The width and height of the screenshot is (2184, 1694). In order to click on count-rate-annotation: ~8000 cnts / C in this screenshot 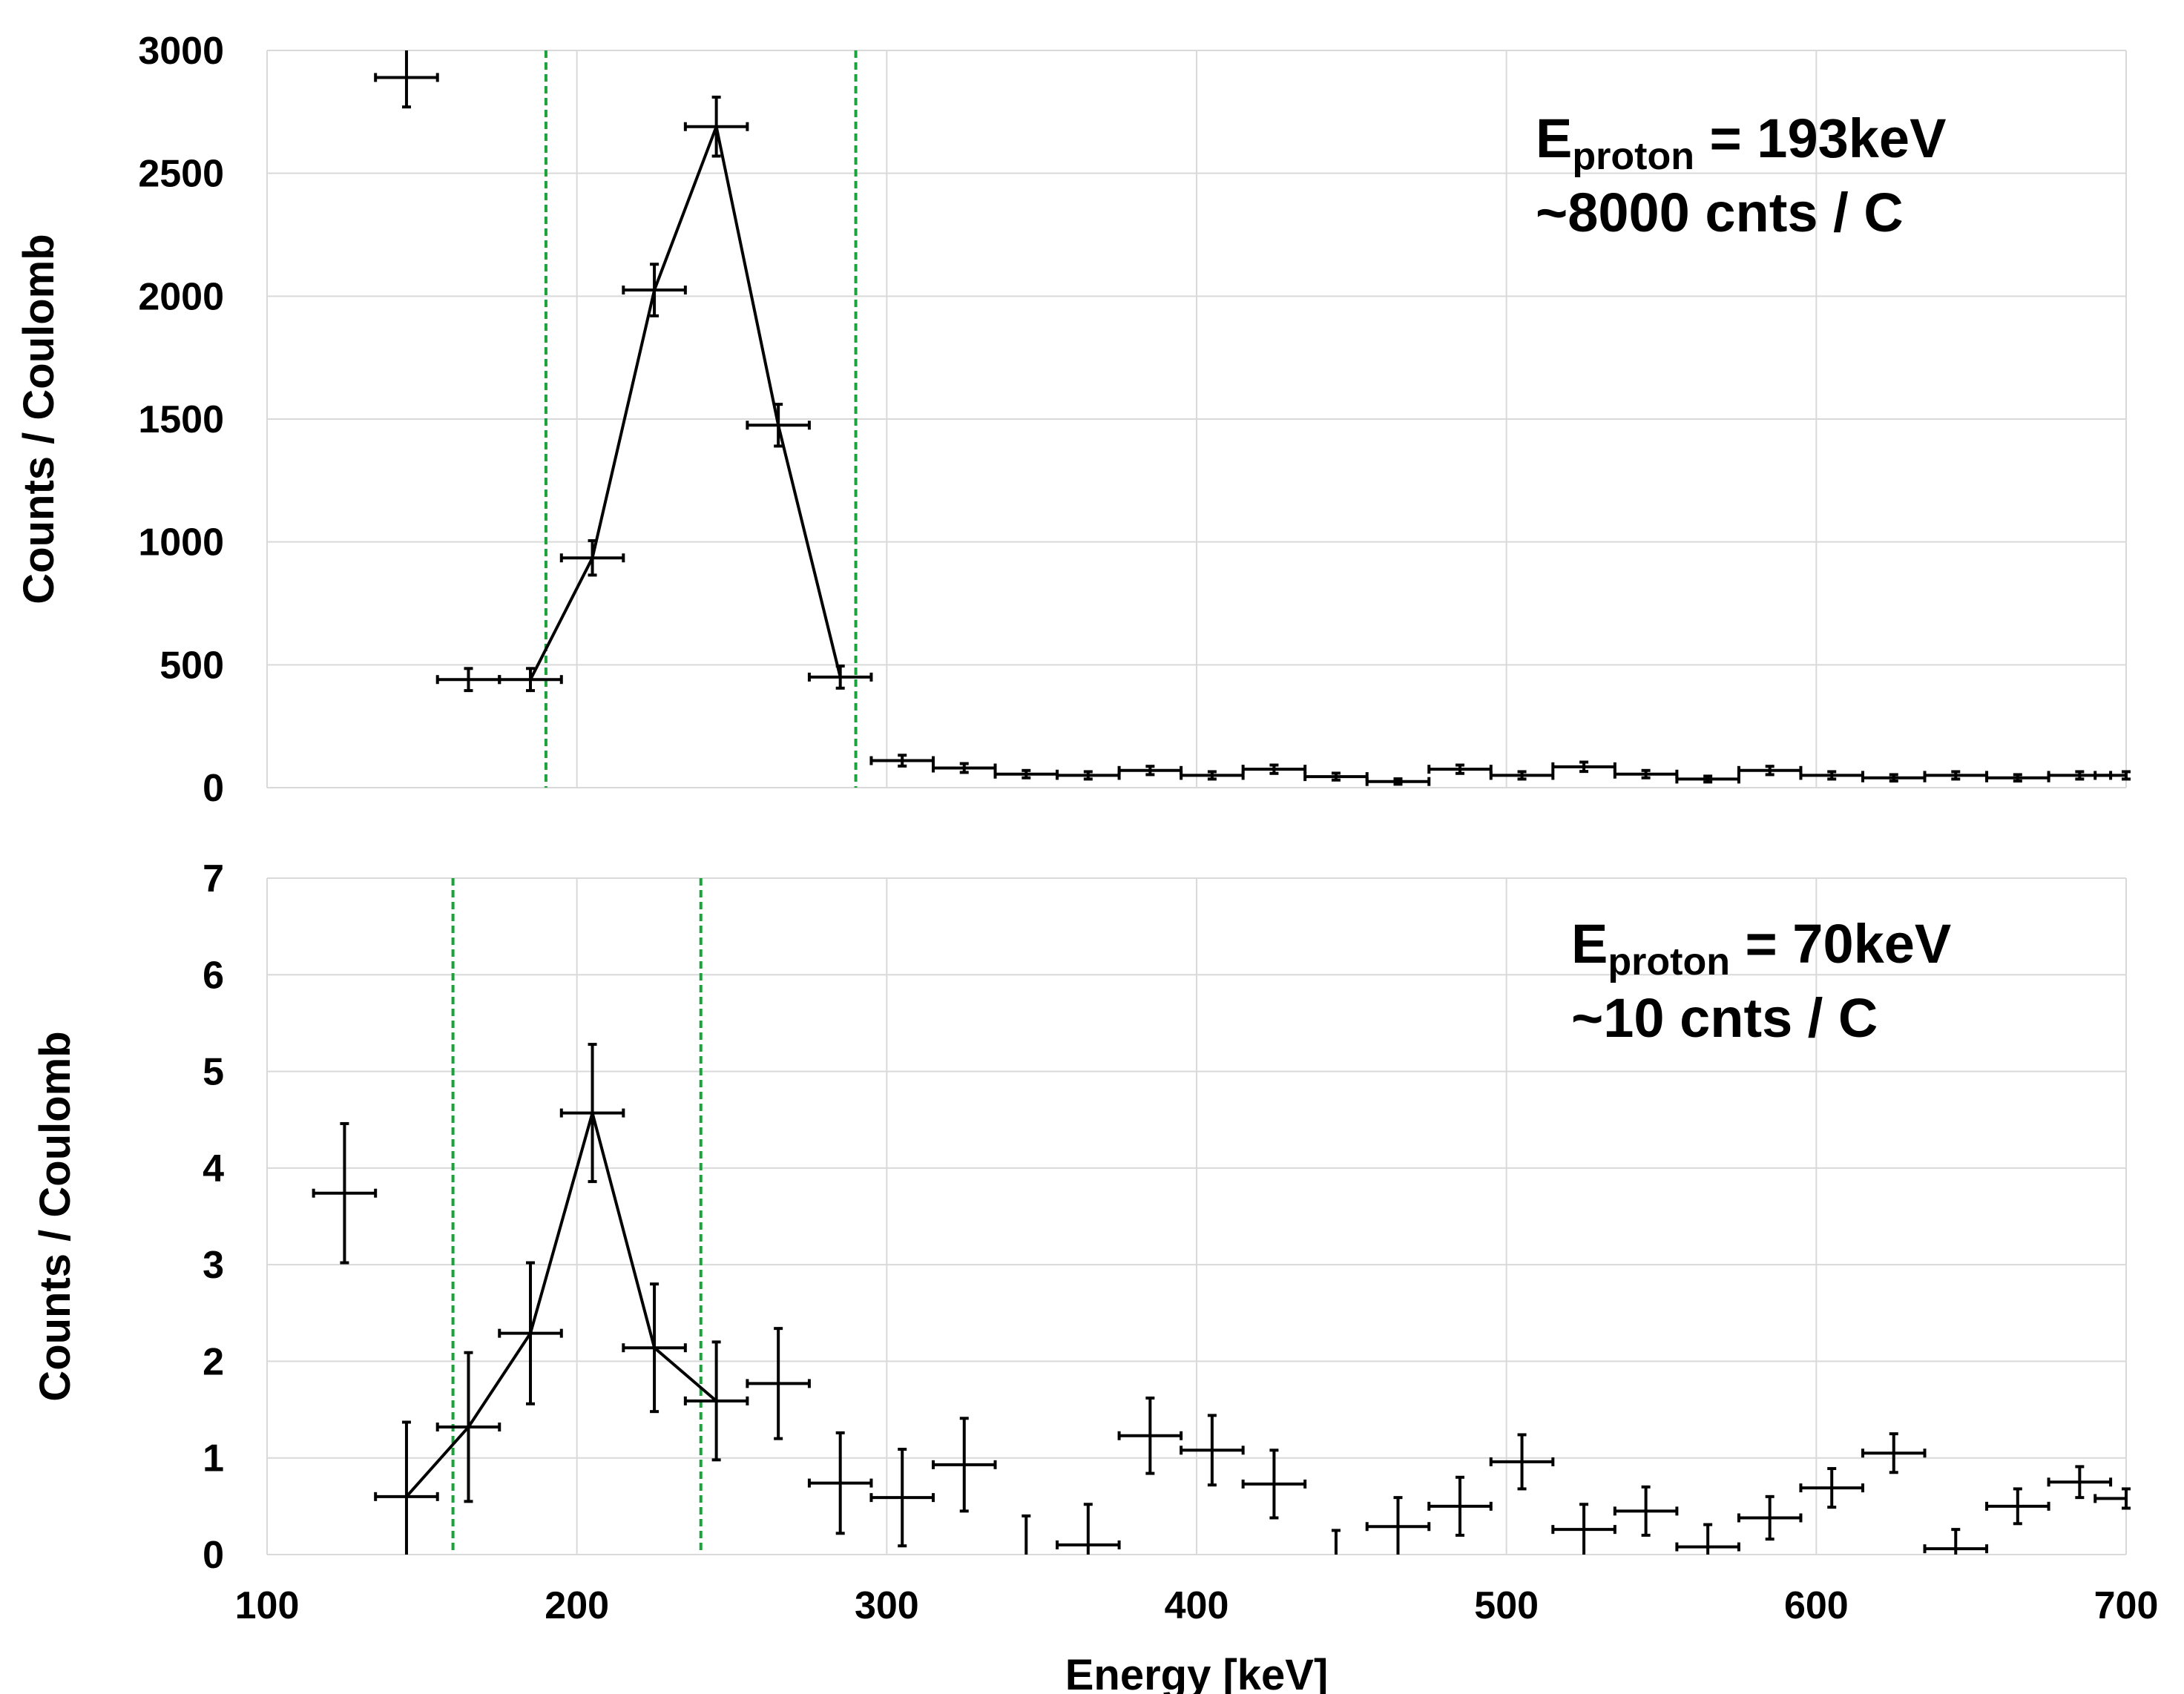, I will do `click(1720, 212)`.